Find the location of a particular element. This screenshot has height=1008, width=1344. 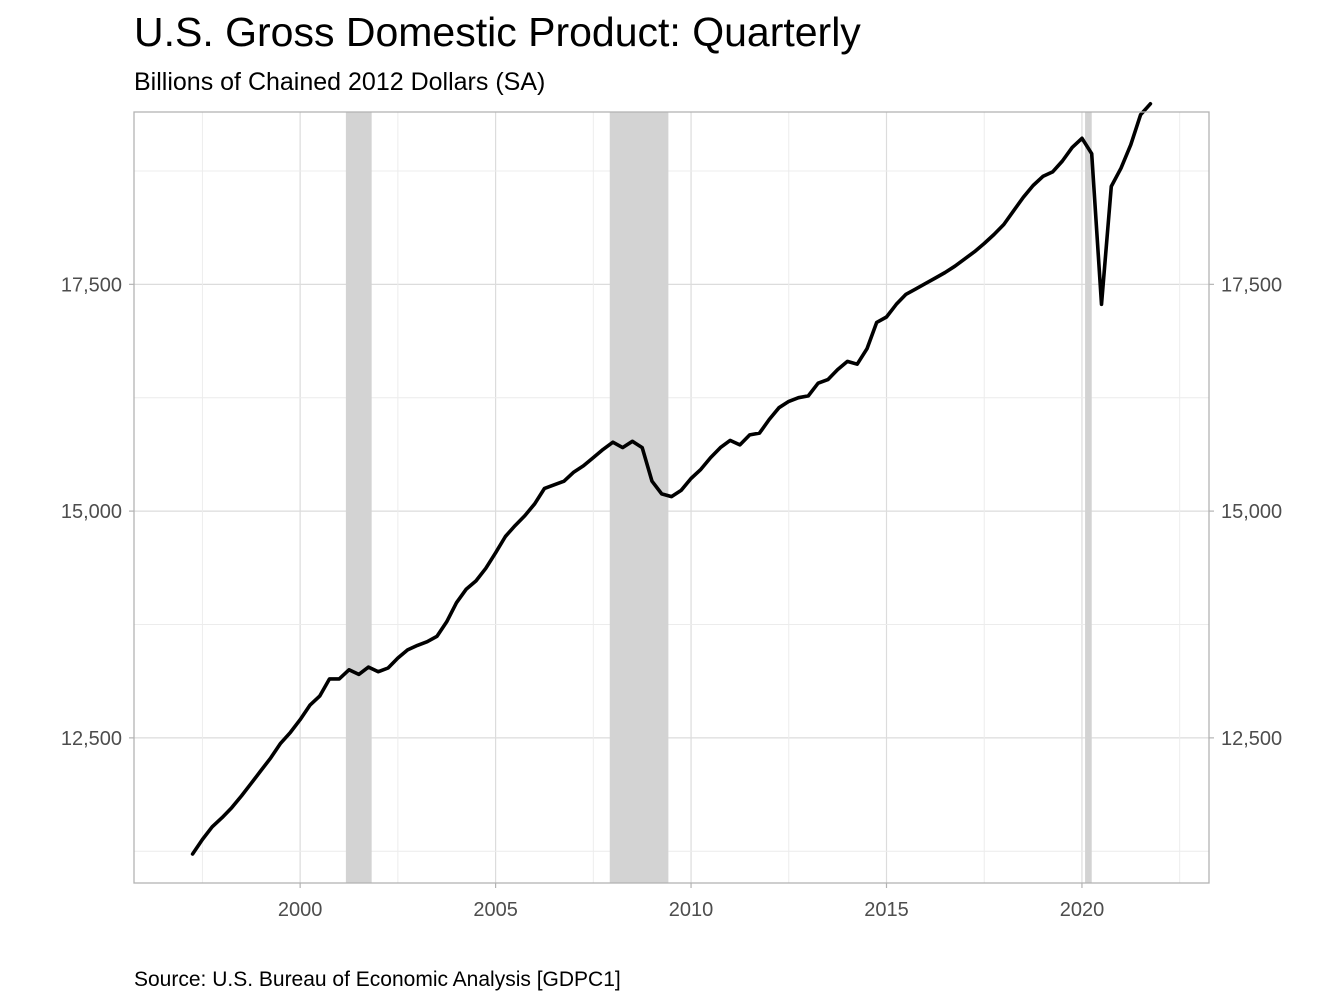

y-tick-label-right: 12,500 is located at coordinates (1251, 739).